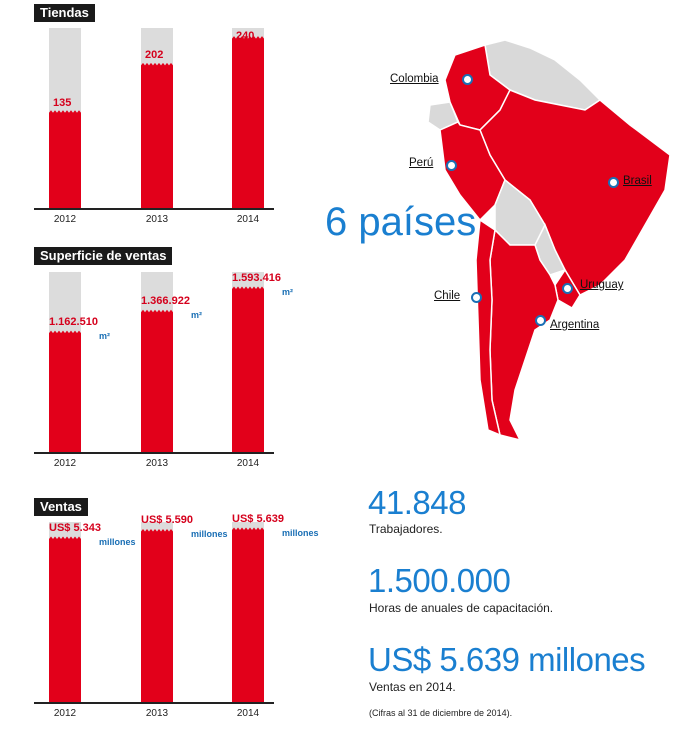 This screenshot has width=680, height=745. What do you see at coordinates (103, 256) in the screenshot?
I see `chart-title-superficie: Superficie de ventas` at bounding box center [103, 256].